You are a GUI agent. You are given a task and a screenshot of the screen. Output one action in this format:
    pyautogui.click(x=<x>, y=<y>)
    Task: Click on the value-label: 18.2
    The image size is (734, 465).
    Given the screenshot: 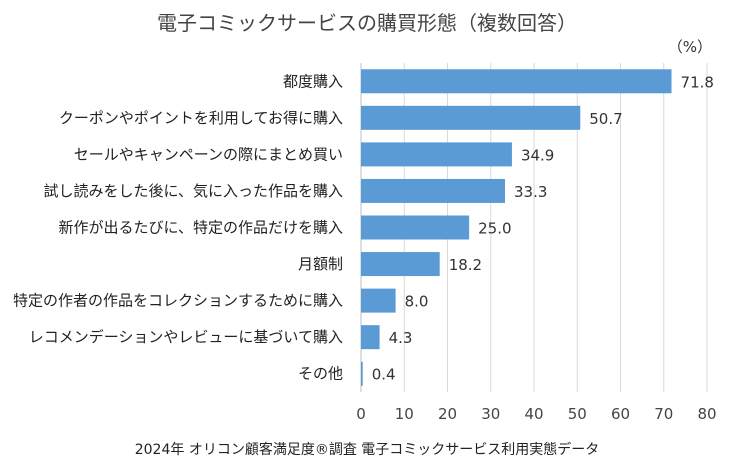 What is the action you would take?
    pyautogui.click(x=465, y=265)
    